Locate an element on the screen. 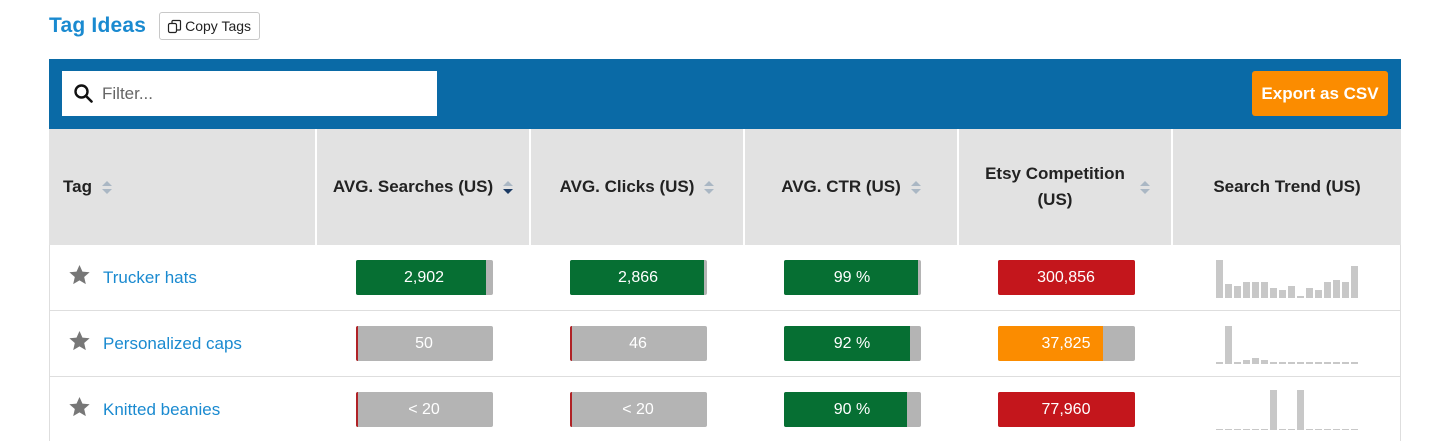  ctr-bar: 90 % is located at coordinates (852, 409).